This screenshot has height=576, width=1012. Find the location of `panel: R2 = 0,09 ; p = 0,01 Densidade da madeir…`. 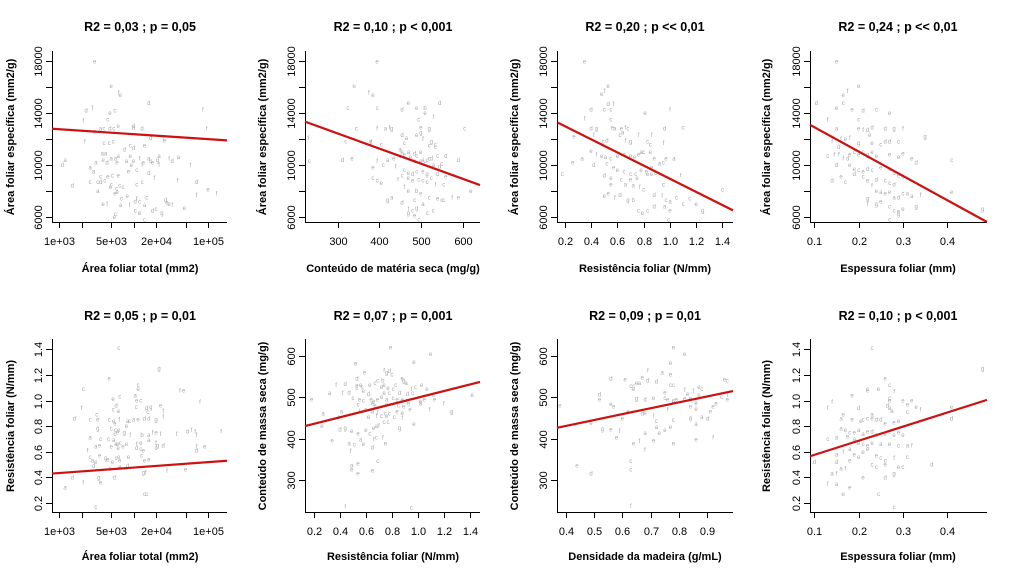

panel: R2 = 0,09 ; p = 0,01 Densidade da madeir… is located at coordinates (615, 436).